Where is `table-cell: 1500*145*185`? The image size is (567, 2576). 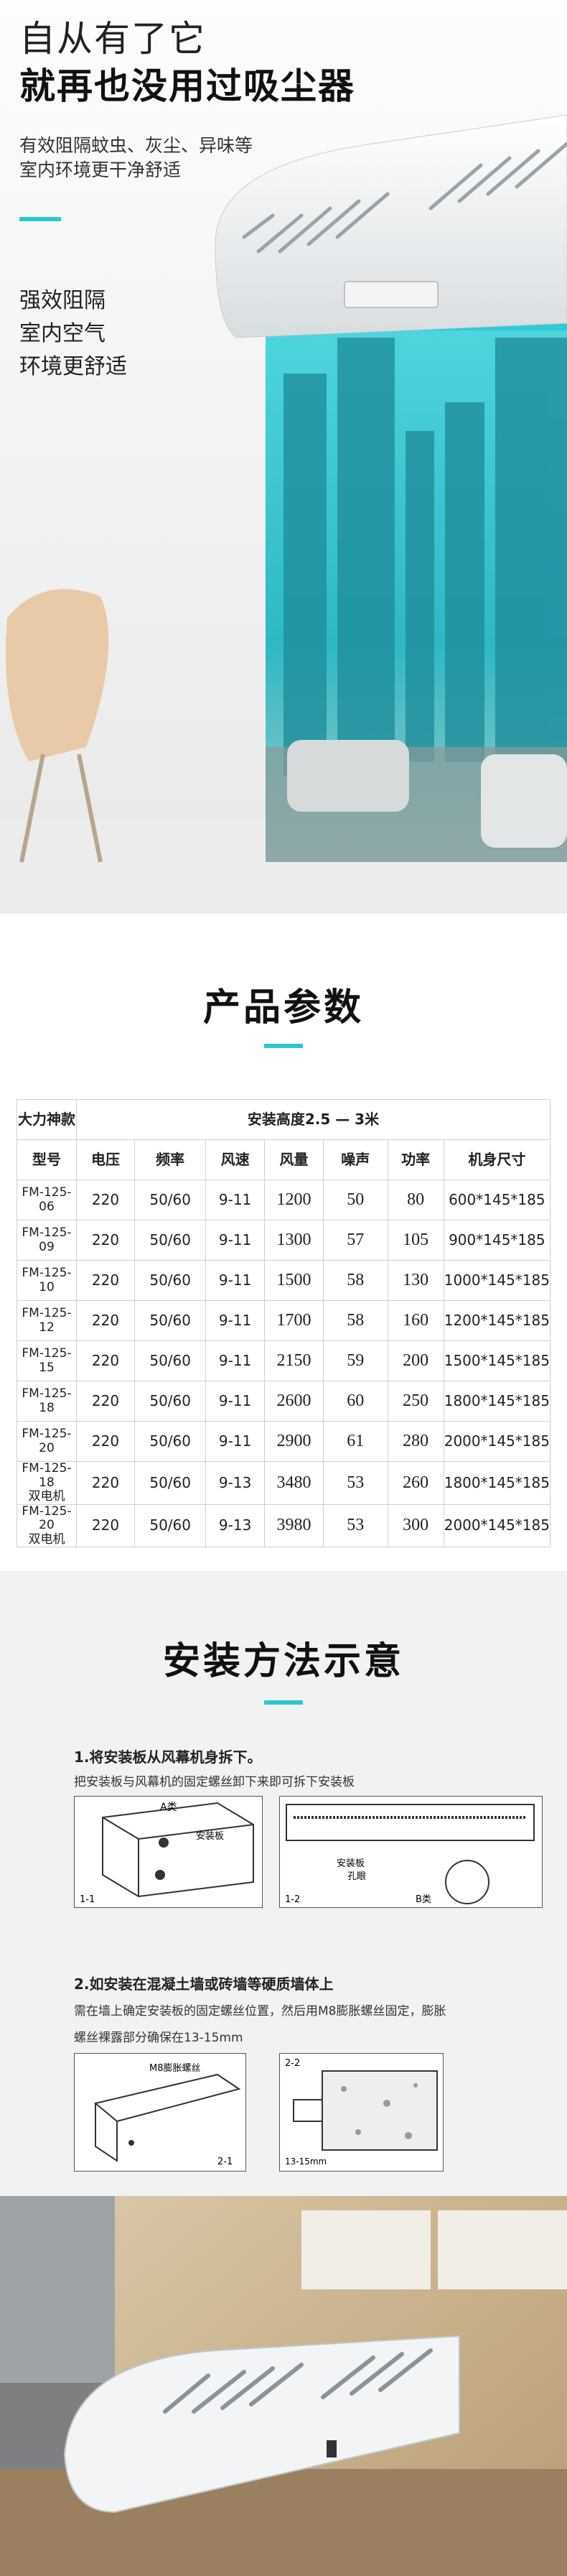
table-cell: 1500*145*185 is located at coordinates (497, 1360).